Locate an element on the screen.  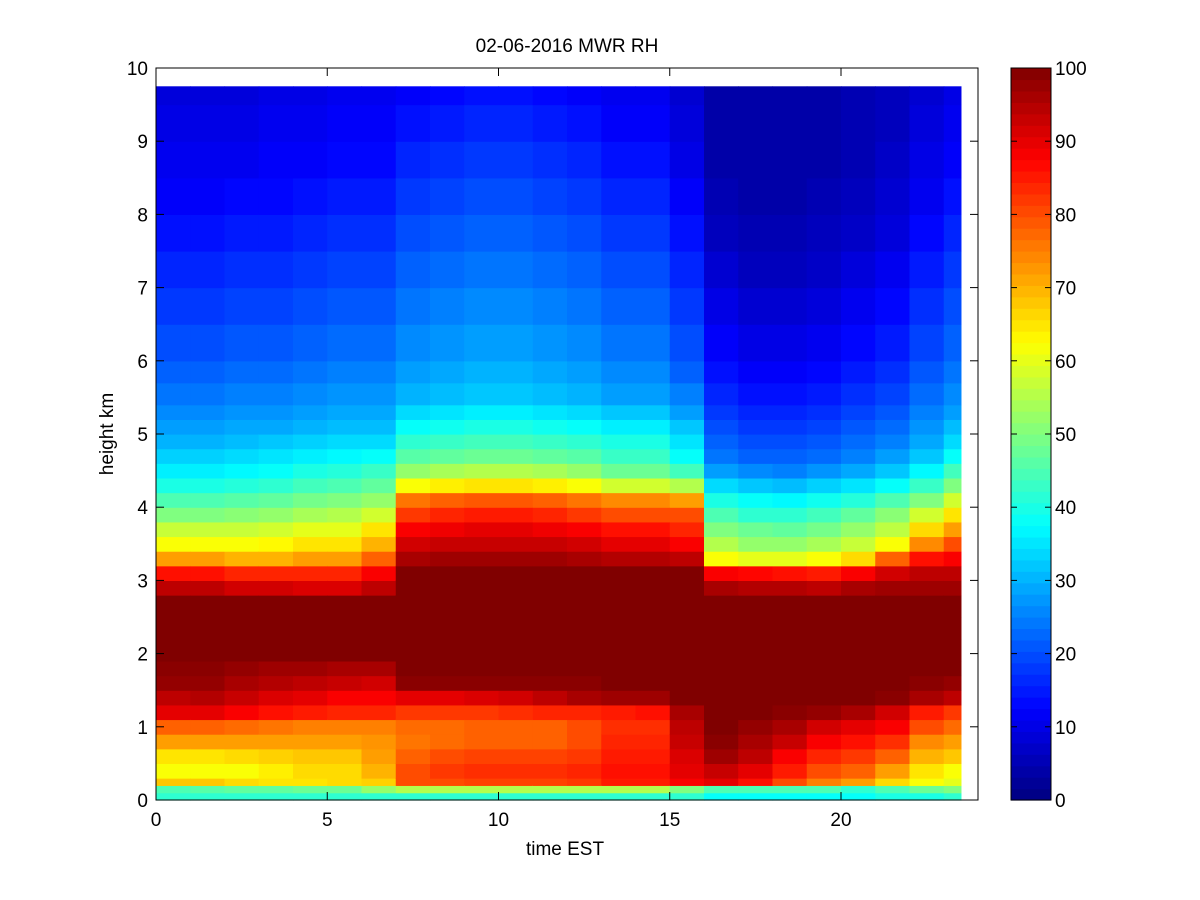
y-tick-label: 4 is located at coordinates (142, 508).